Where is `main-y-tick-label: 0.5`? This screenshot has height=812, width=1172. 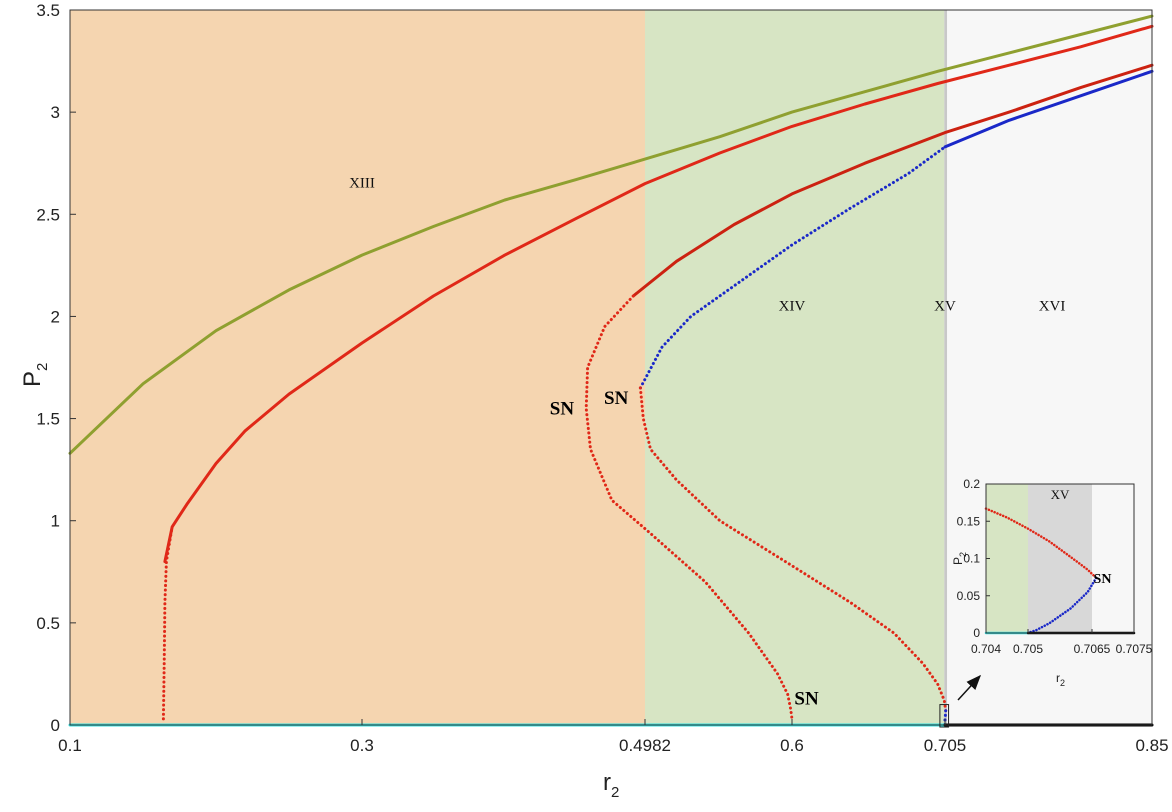 main-y-tick-label: 0.5 is located at coordinates (48, 623).